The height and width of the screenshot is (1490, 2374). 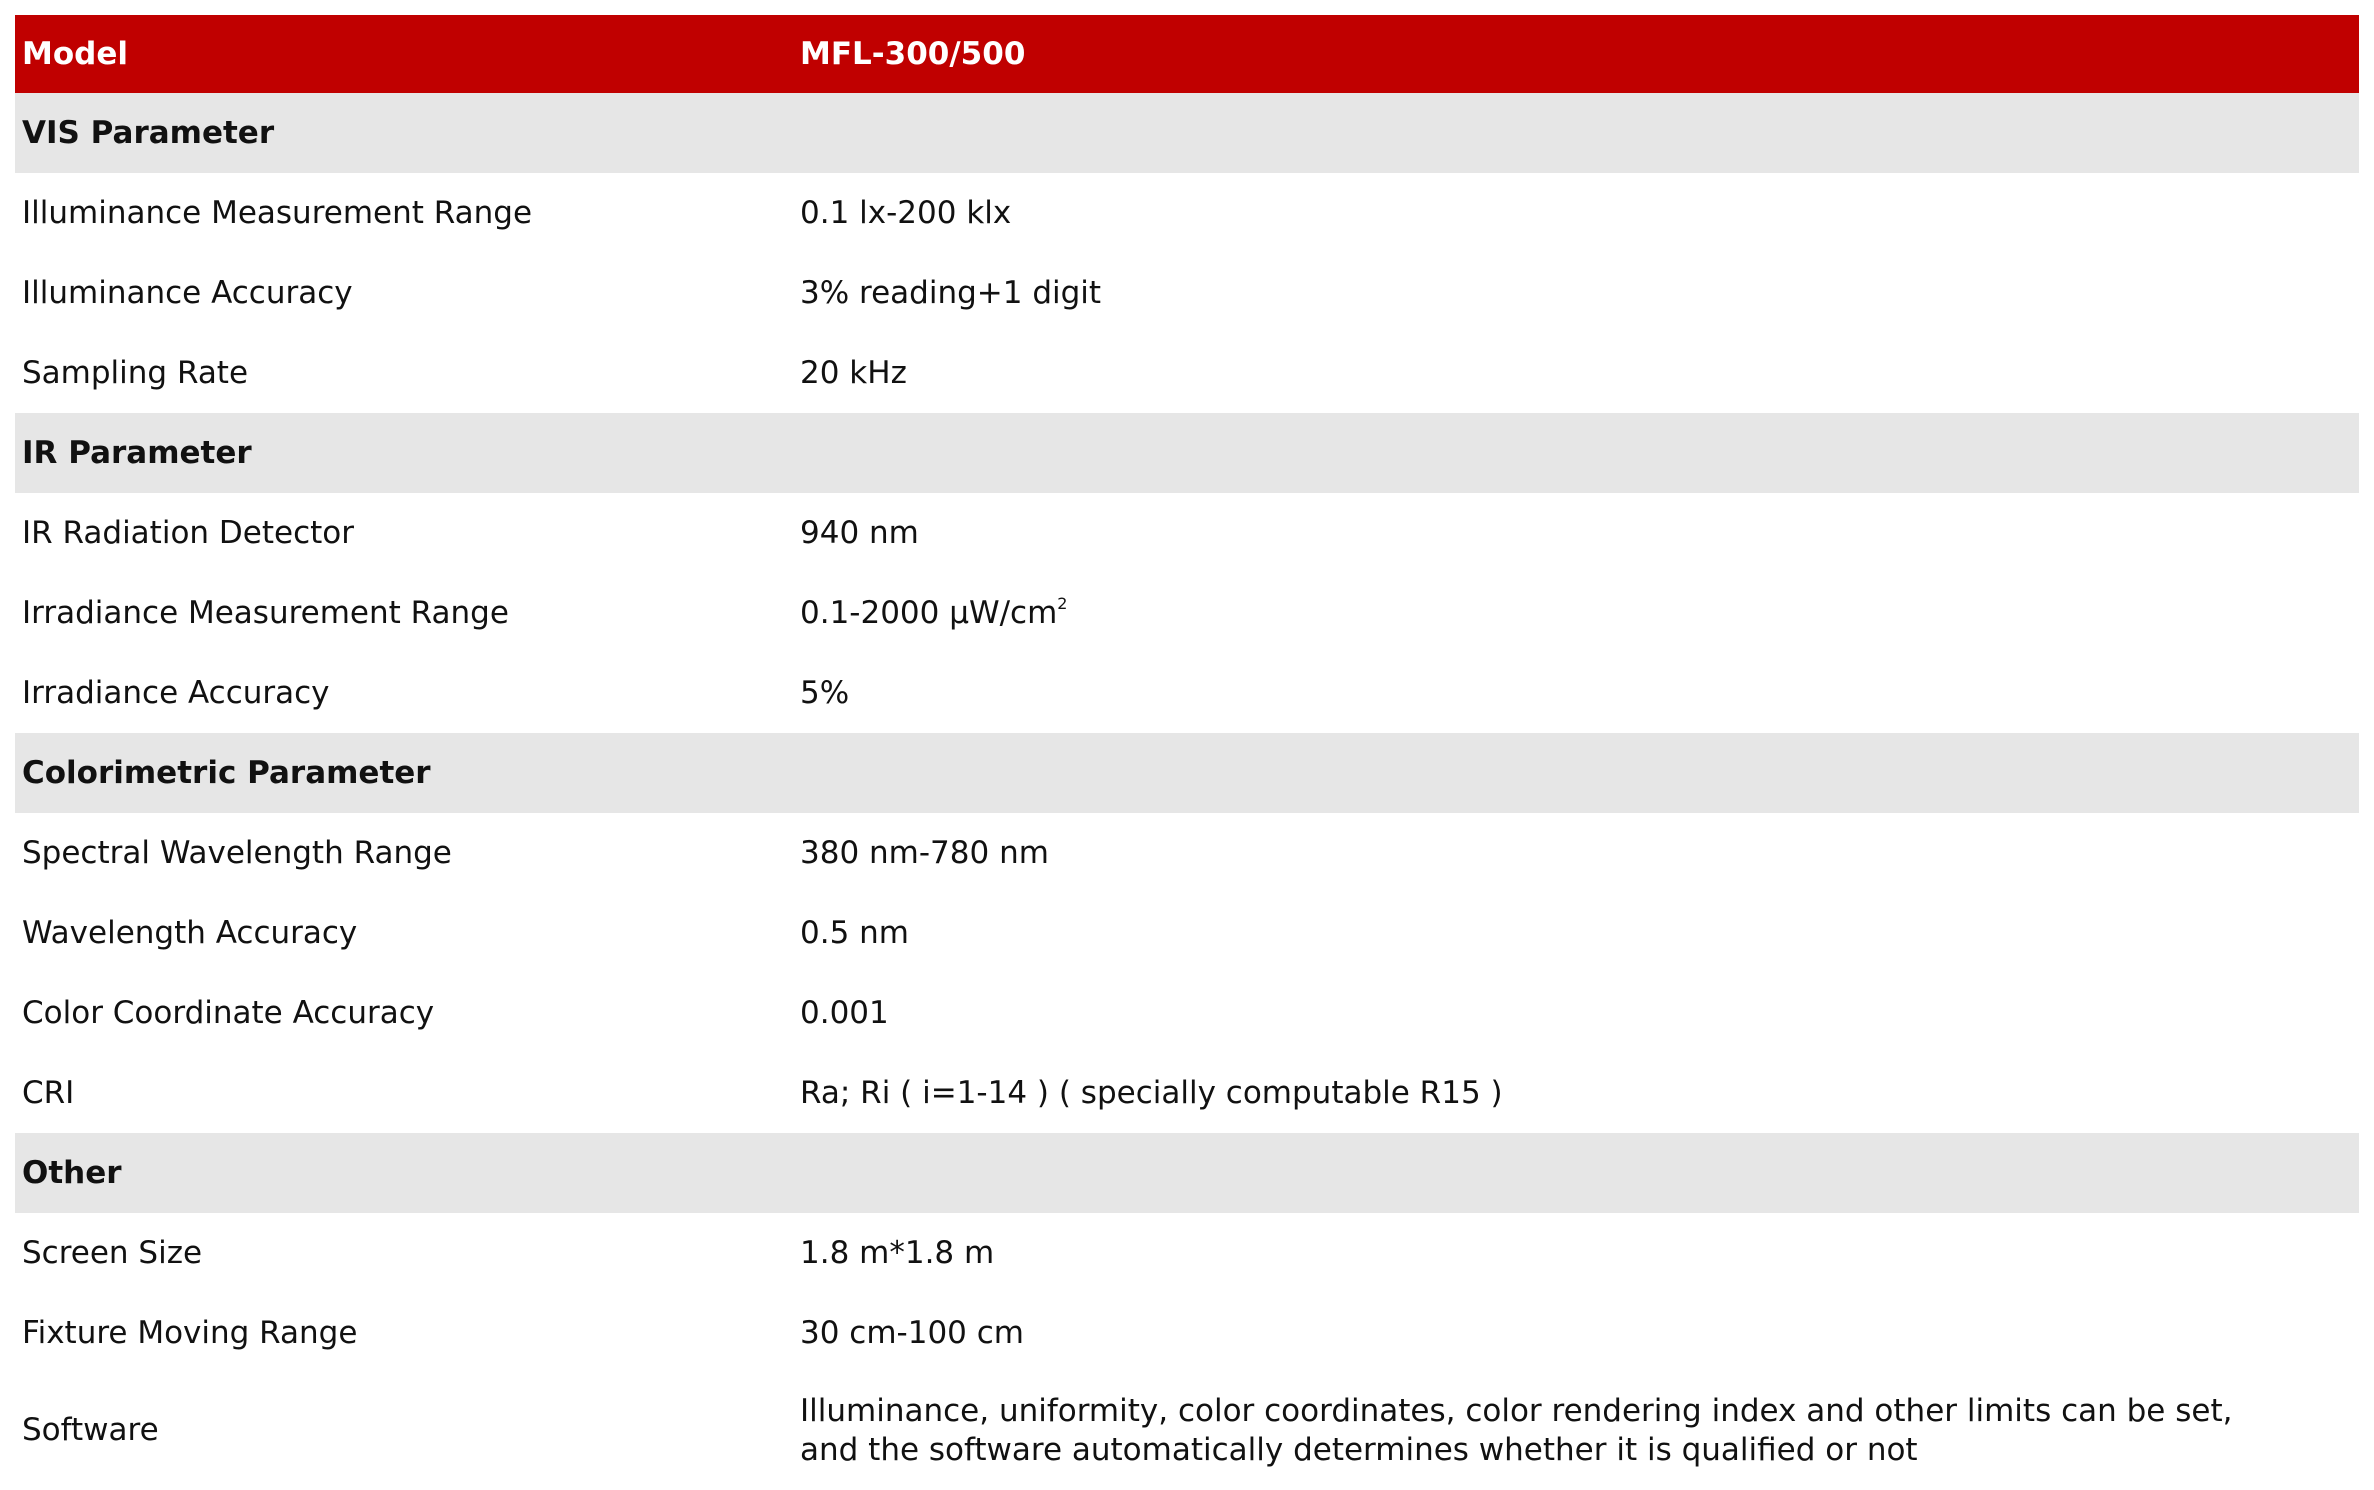 I want to click on table-row: Color Coordinate Accuracy 0.001, so click(x=1187, y=1013).